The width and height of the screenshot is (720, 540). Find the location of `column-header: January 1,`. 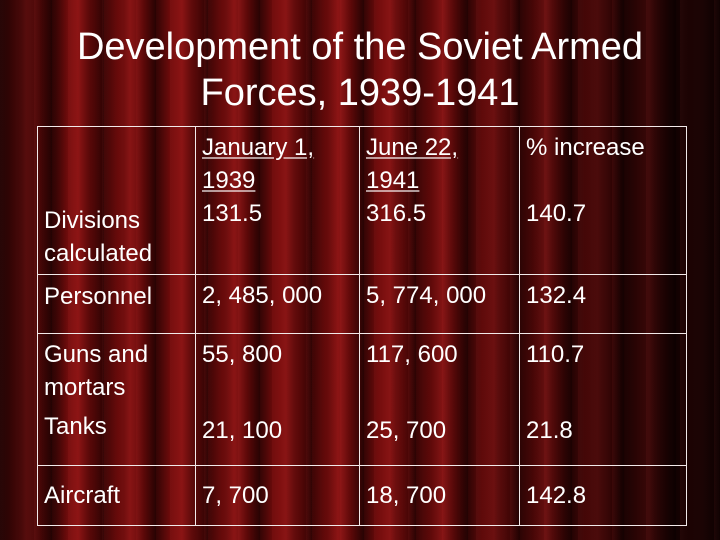

column-header: January 1, is located at coordinates (258, 147).